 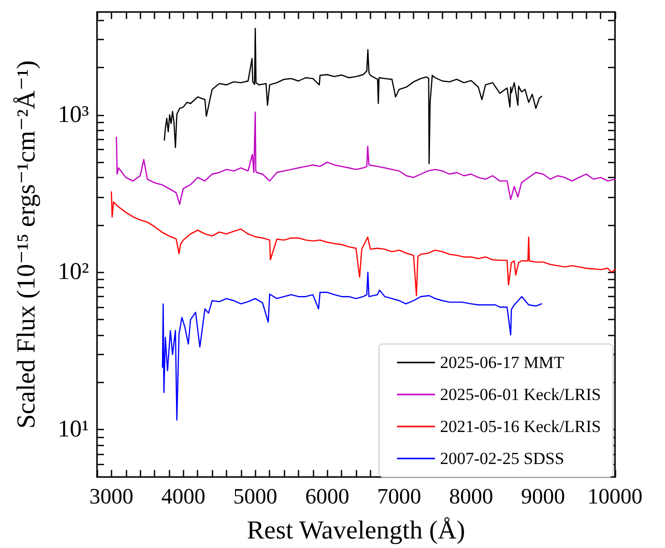 What do you see at coordinates (399, 496) in the screenshot?
I see `x-tick-label: 7000` at bounding box center [399, 496].